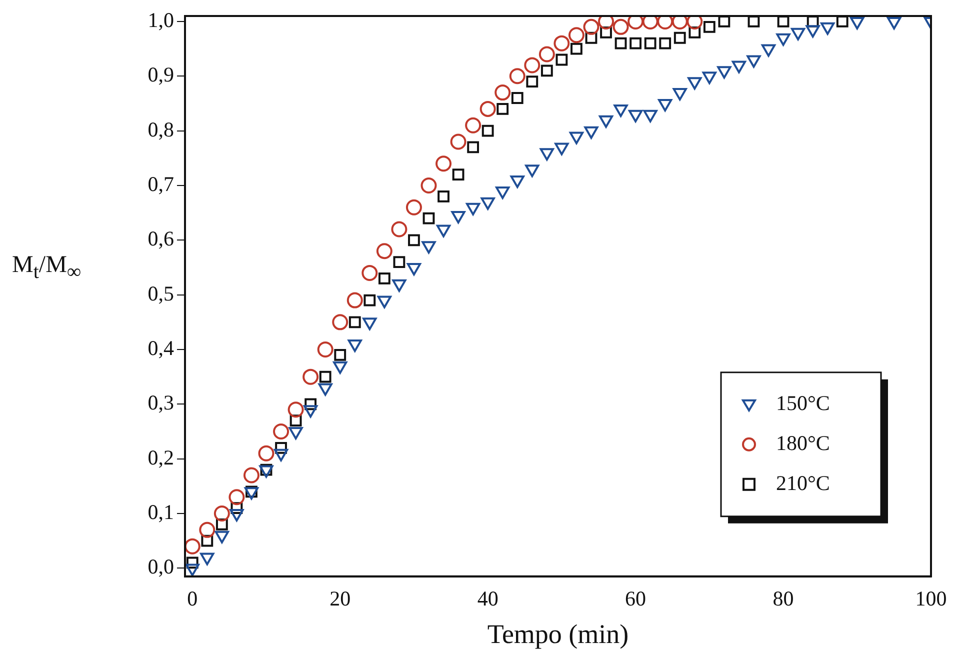  Describe the element at coordinates (803, 442) in the screenshot. I see `legend-label: 180°C` at that location.